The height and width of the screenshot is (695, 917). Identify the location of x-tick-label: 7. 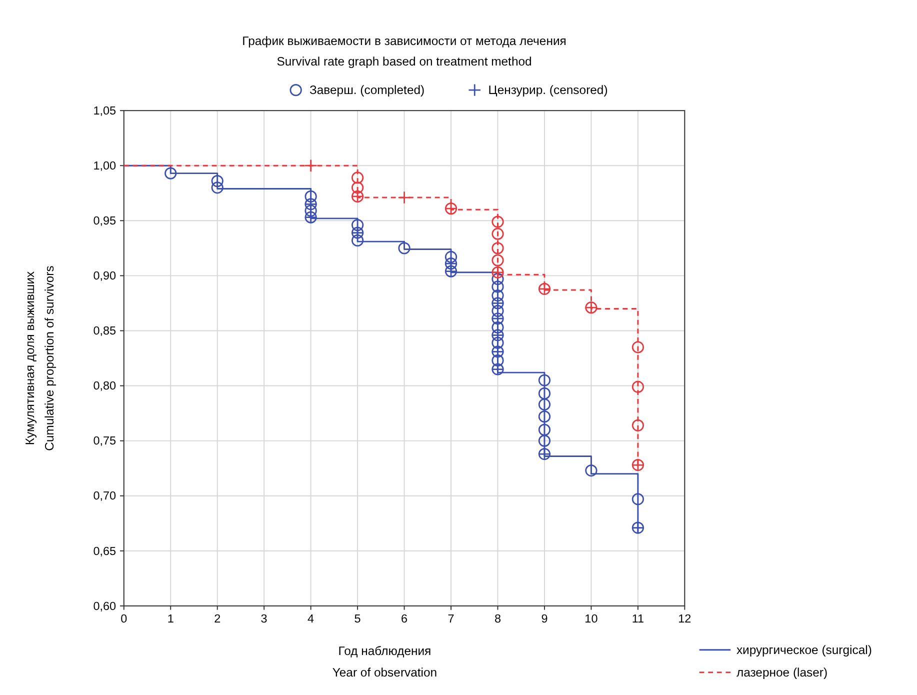
(451, 619).